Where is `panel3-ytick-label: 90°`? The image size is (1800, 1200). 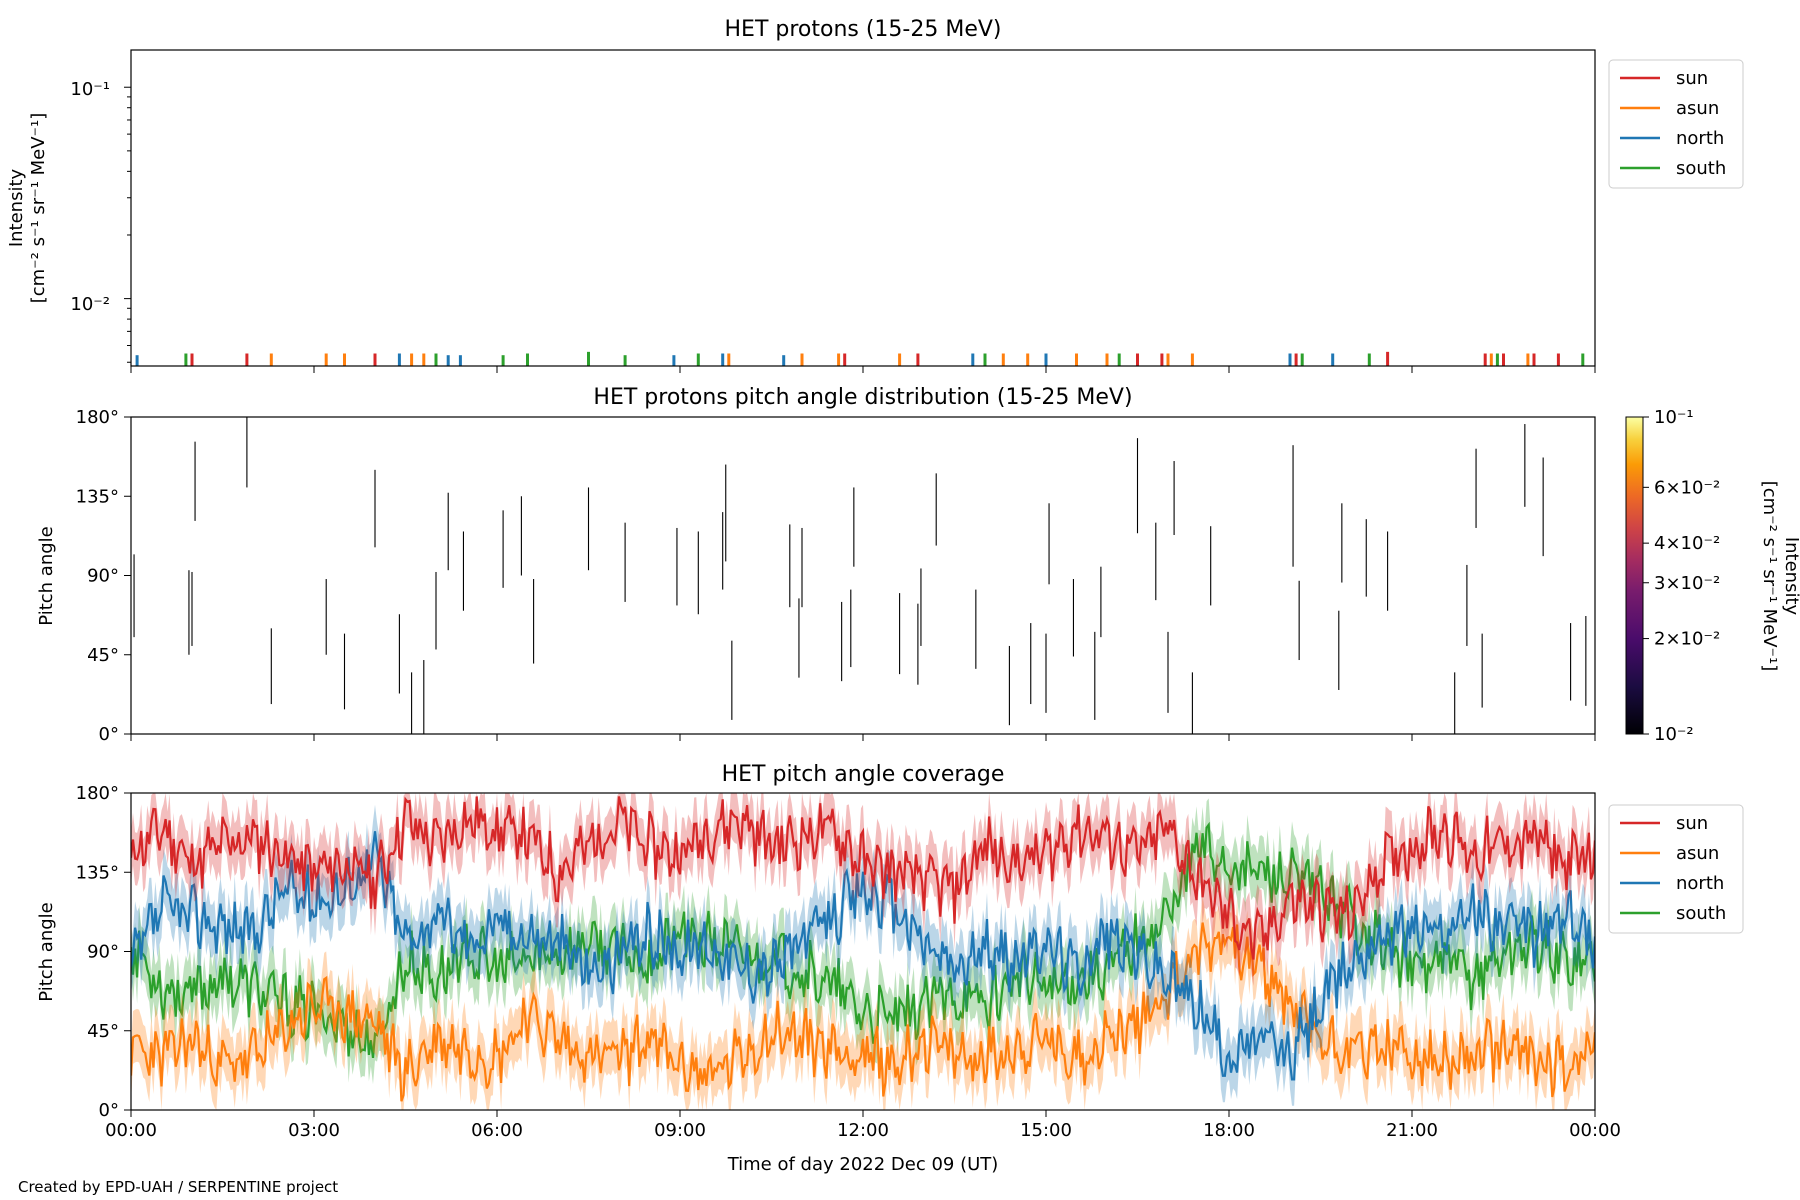
panel3-ytick-label: 90° is located at coordinates (103, 952).